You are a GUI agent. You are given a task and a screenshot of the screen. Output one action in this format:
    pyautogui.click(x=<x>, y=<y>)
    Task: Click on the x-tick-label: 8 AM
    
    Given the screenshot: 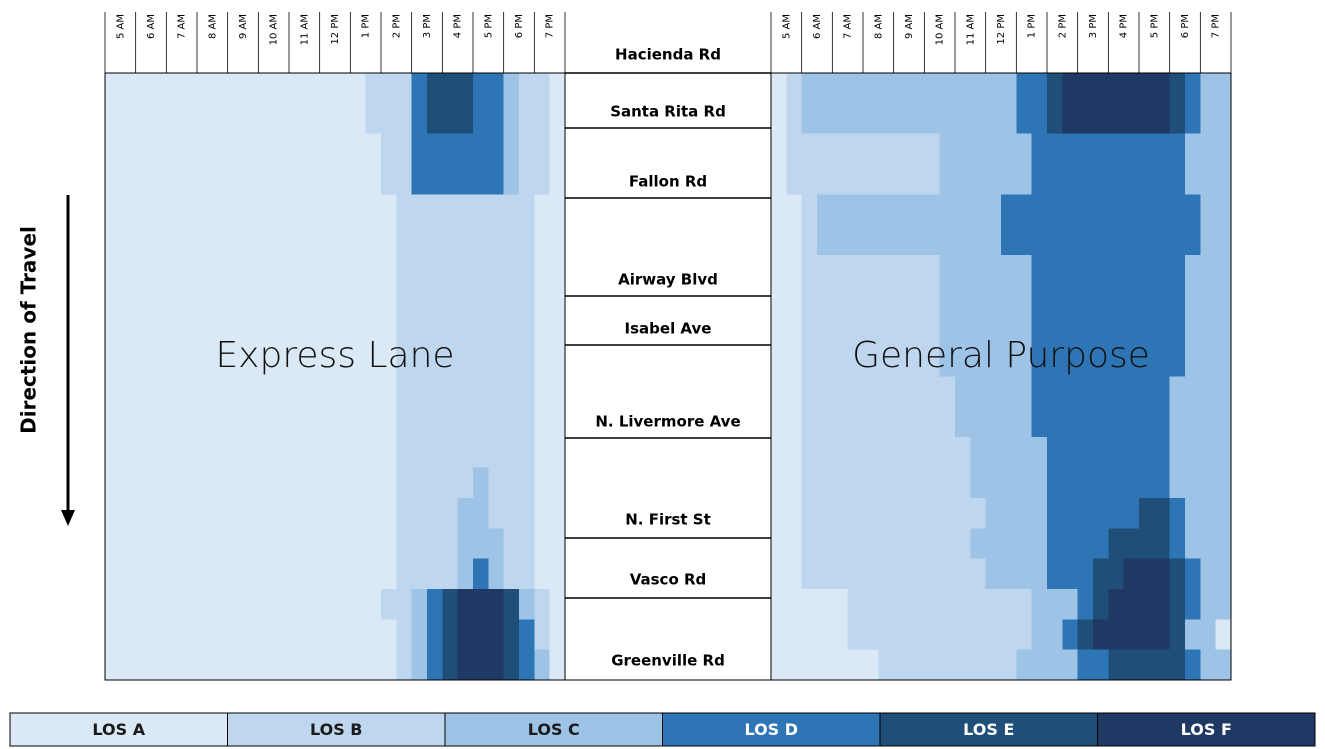 What is the action you would take?
    pyautogui.click(x=878, y=26)
    